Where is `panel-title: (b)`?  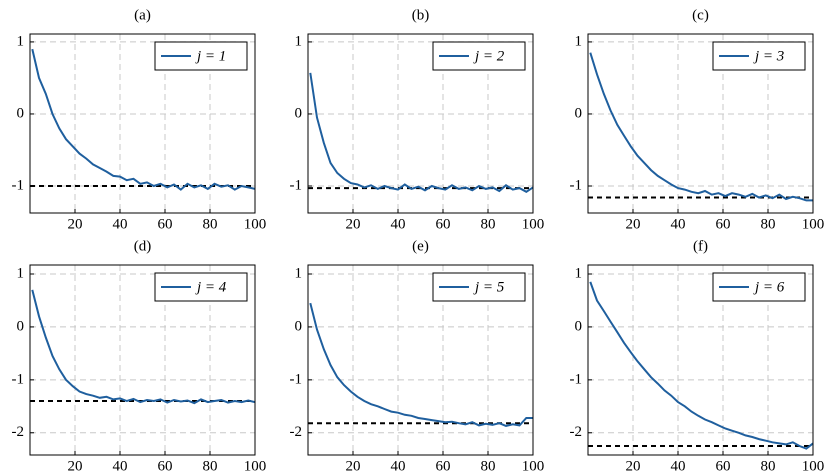 panel-title: (b) is located at coordinates (421, 15).